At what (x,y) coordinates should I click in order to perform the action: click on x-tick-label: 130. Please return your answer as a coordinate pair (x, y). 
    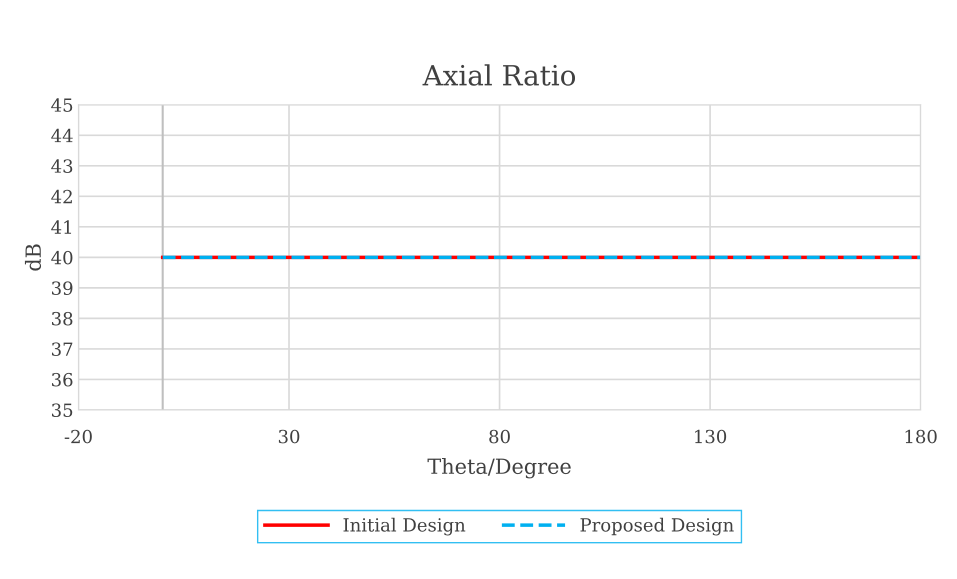
    Looking at the image, I should click on (710, 437).